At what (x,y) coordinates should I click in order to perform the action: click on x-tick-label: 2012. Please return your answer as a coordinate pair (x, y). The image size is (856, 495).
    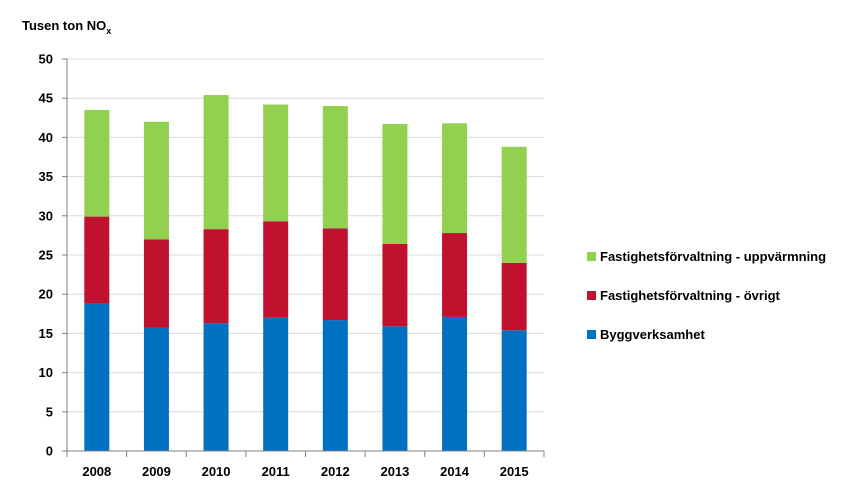
    Looking at the image, I should click on (335, 471).